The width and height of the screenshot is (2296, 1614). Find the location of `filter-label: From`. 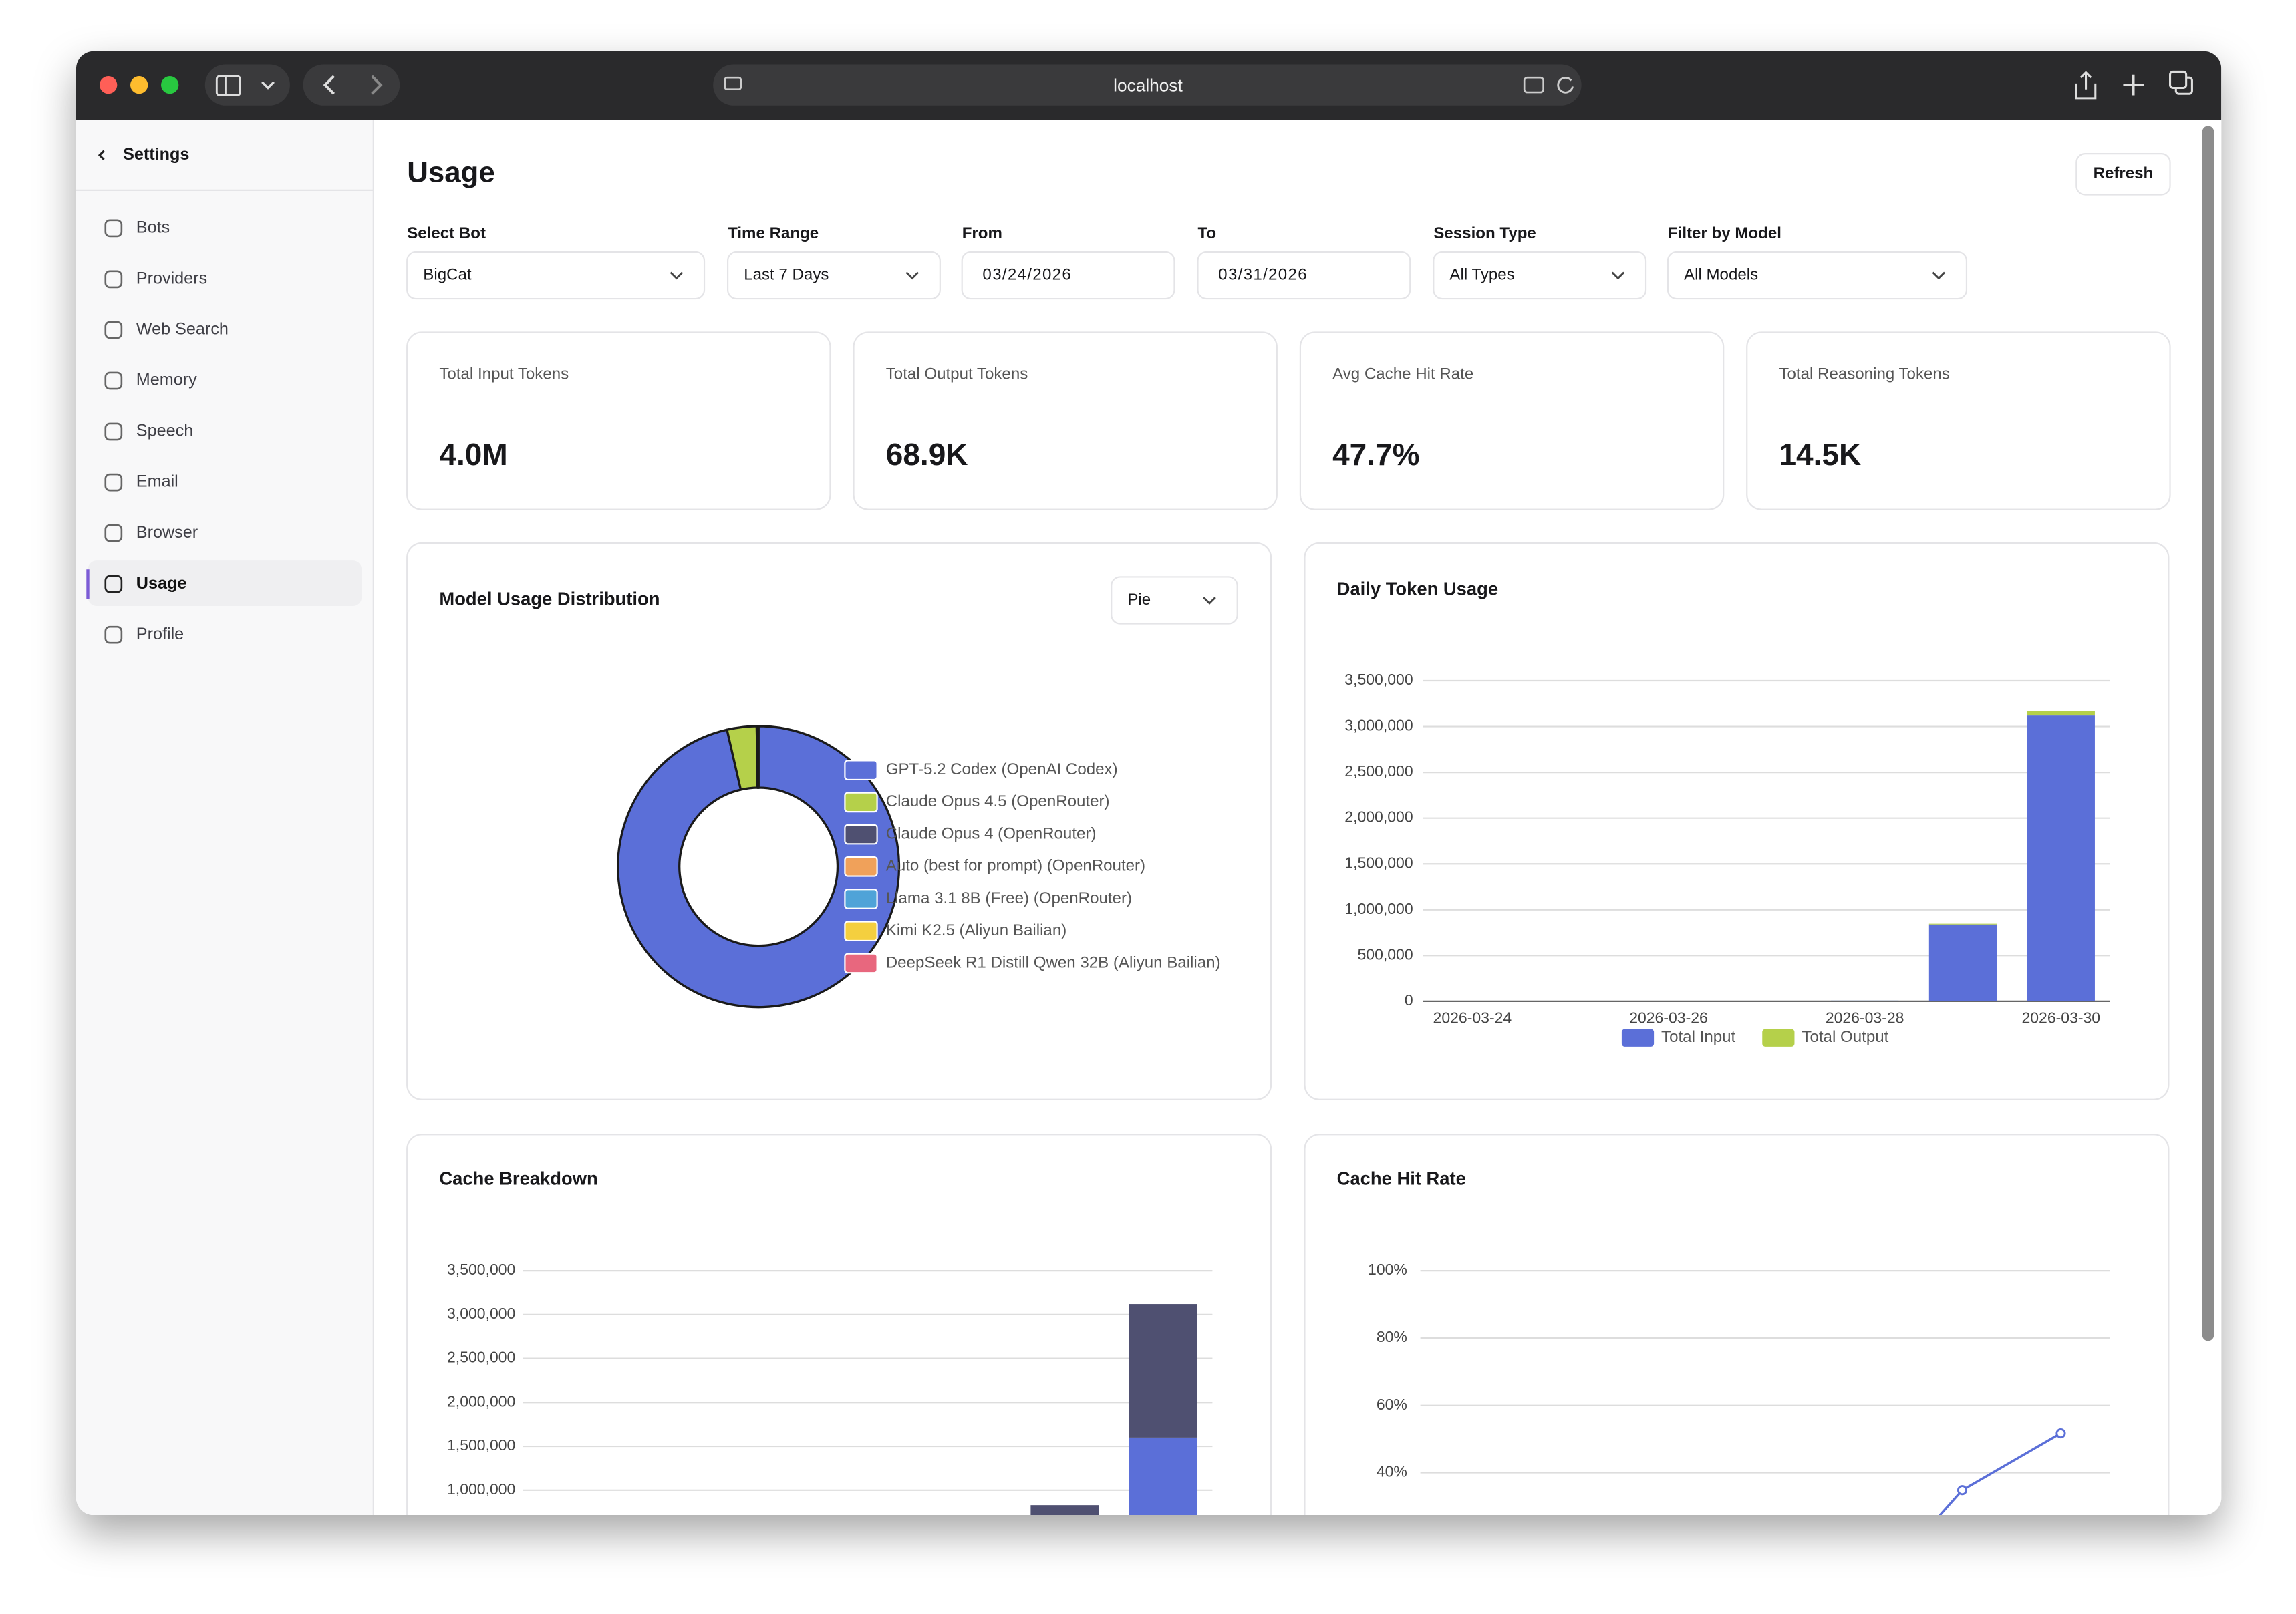

filter-label: From is located at coordinates (982, 234).